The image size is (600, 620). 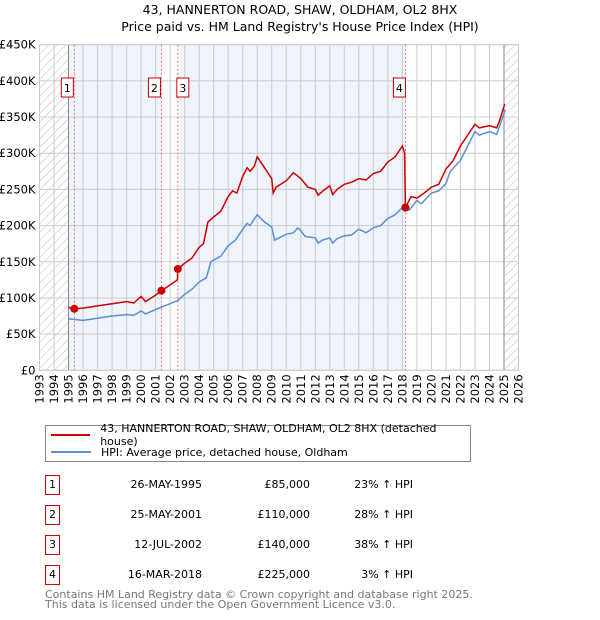 What do you see at coordinates (330, 388) in the screenshot?
I see `x-tick-label: 2013` at bounding box center [330, 388].